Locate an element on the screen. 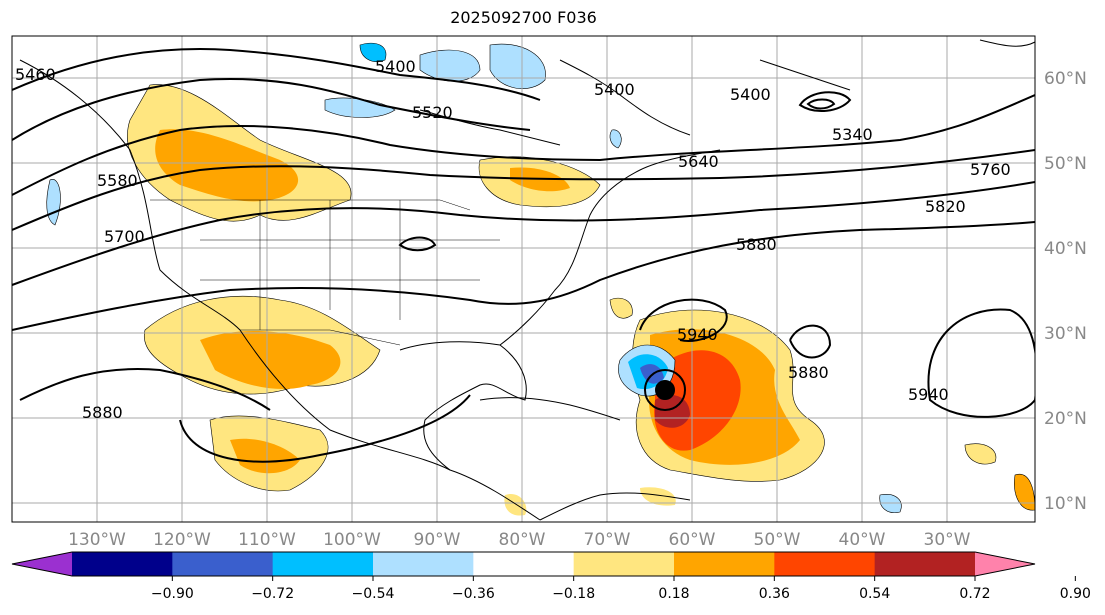  contour-label: 5640 is located at coordinates (698, 161).